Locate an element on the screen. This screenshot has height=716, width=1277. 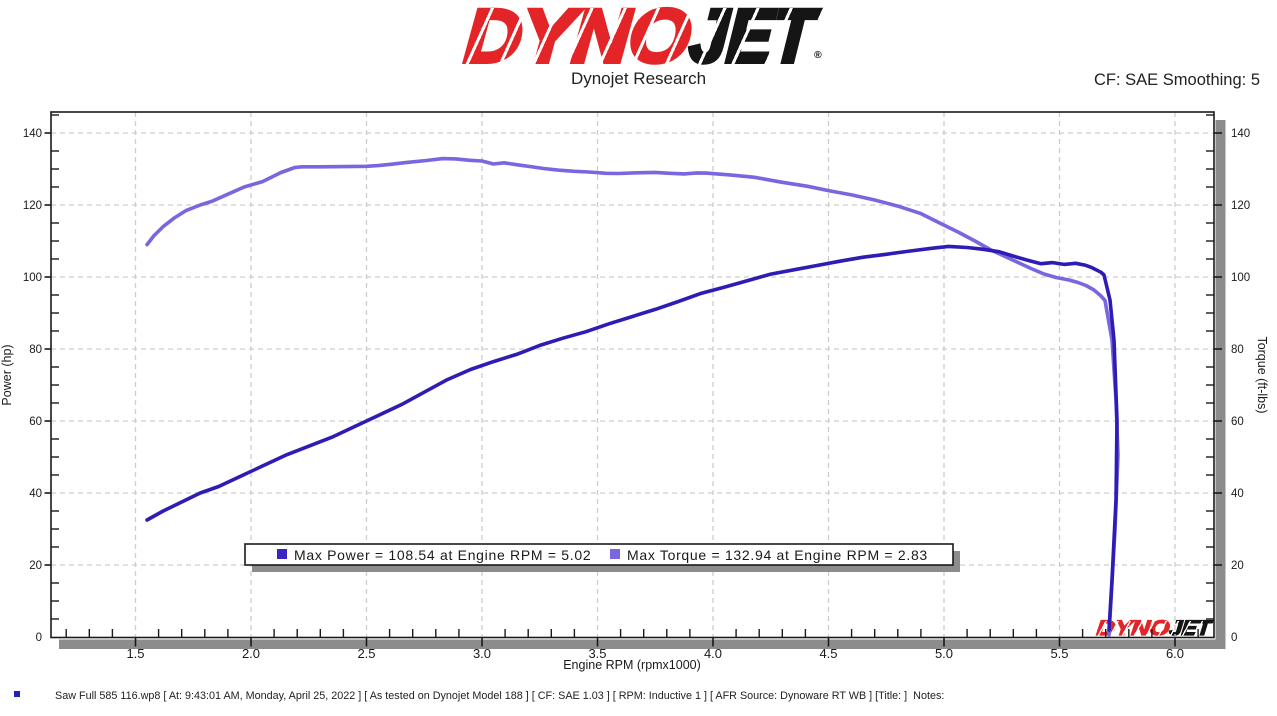
svg-text: 3.0 is located at coordinates (482, 653).